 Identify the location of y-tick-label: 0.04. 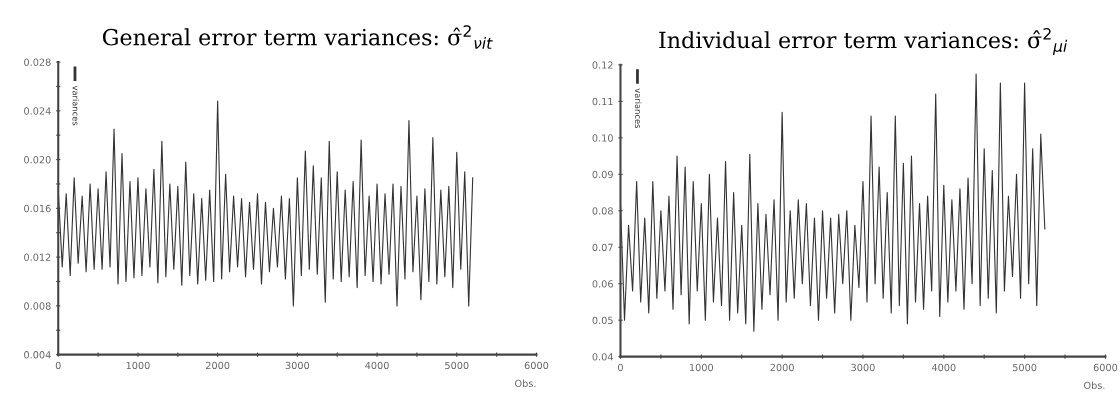
(602, 357).